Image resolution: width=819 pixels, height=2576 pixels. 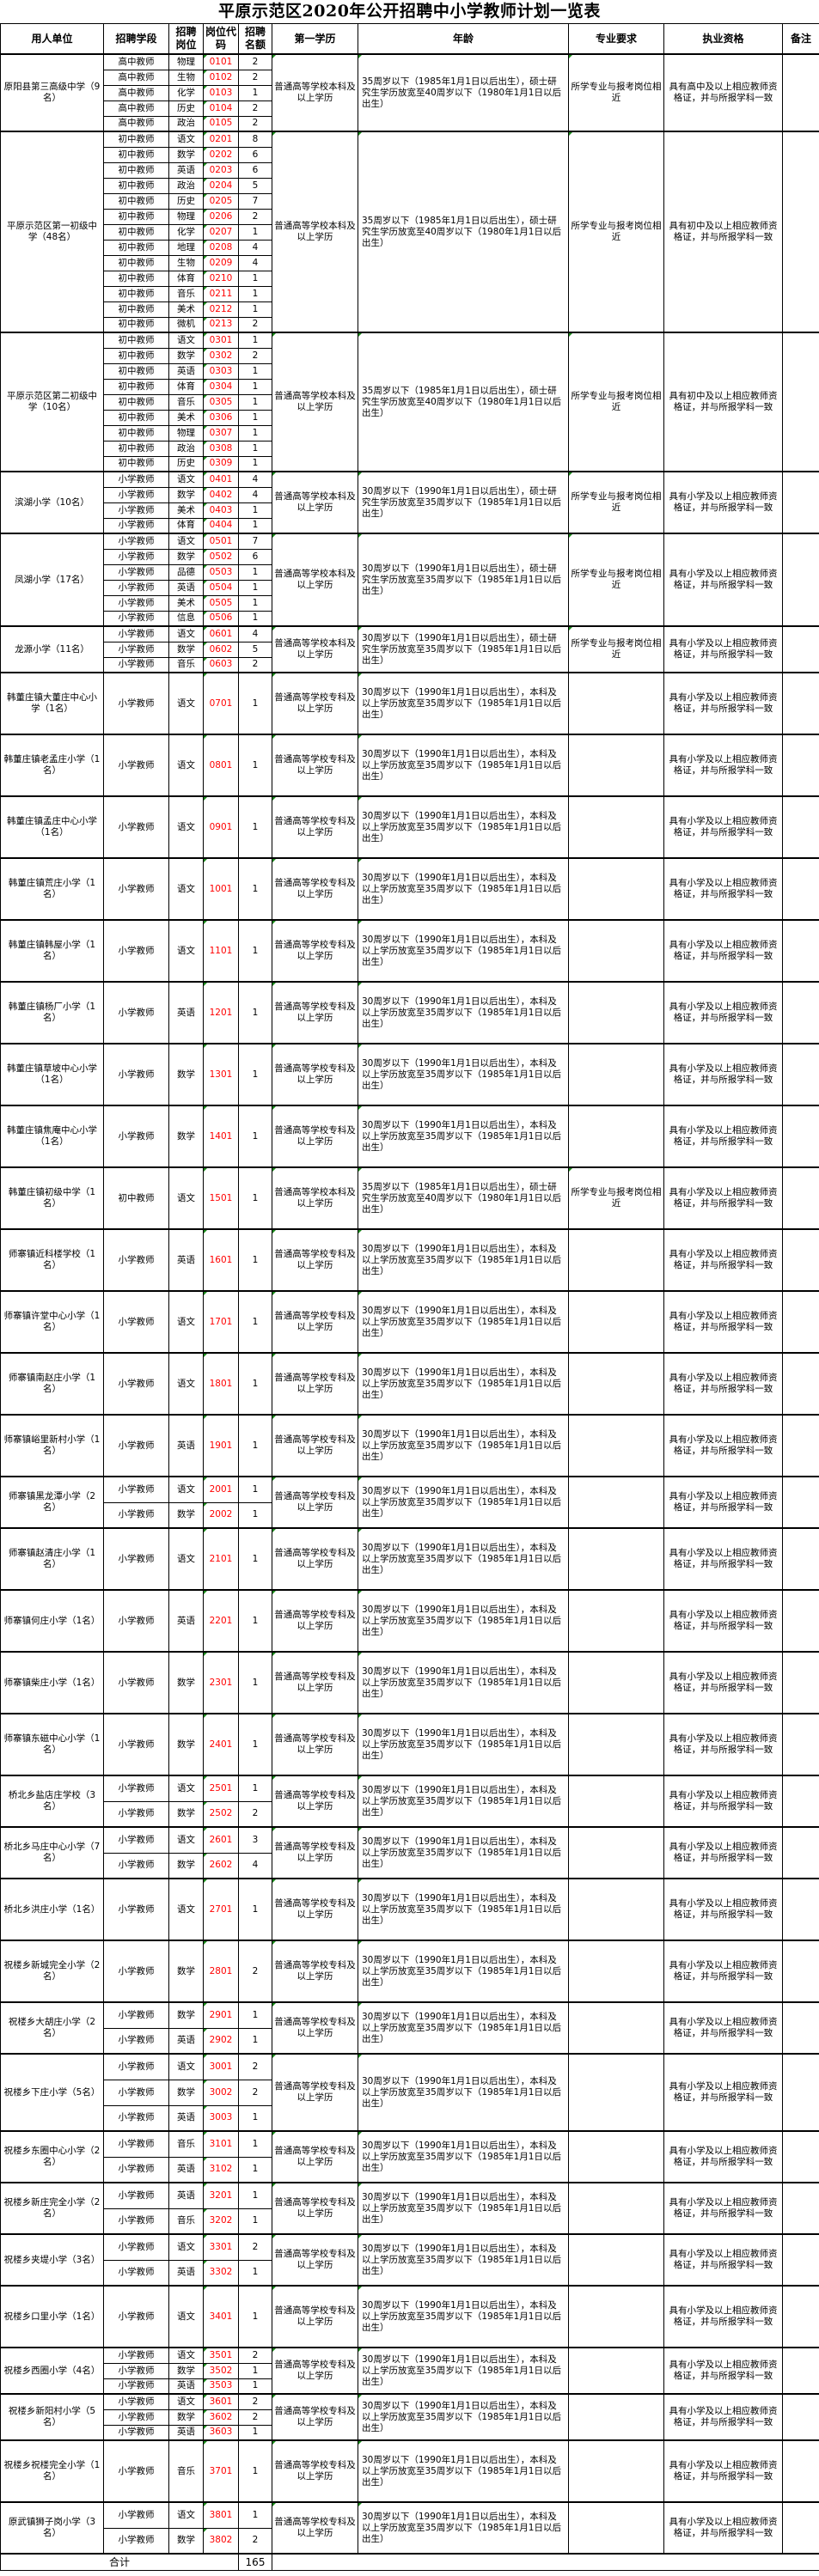 What do you see at coordinates (221, 1260) in the screenshot?
I see `code-cell: 1601` at bounding box center [221, 1260].